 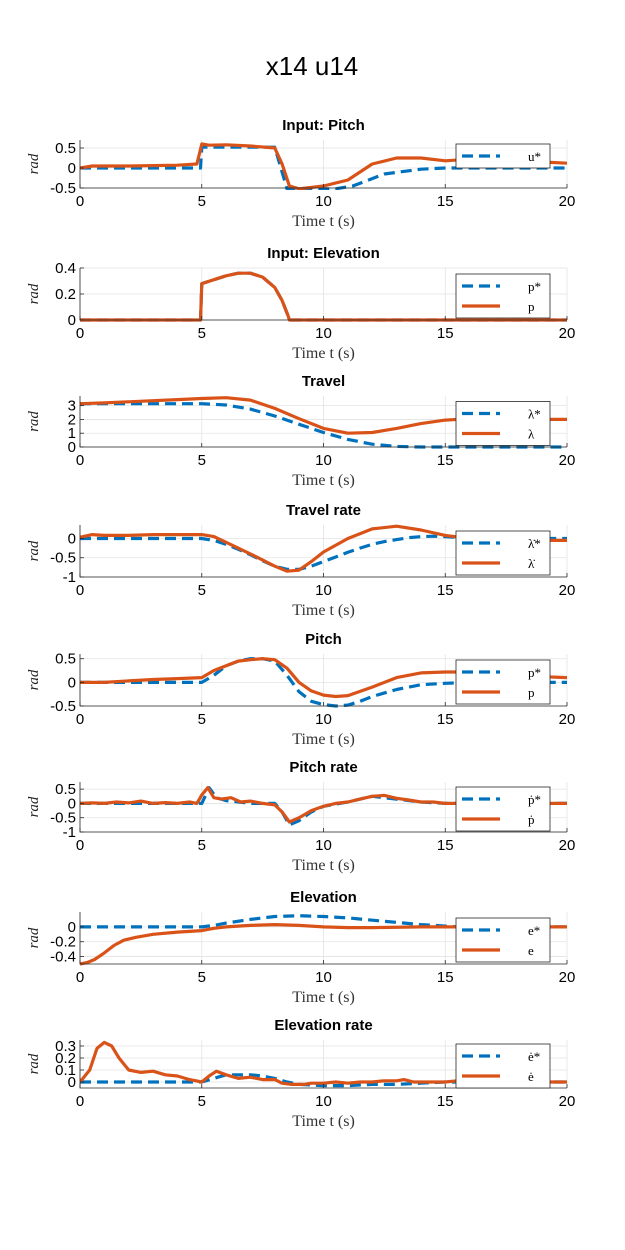 I want to click on legend-entry: λ̇, so click(x=531, y=563).